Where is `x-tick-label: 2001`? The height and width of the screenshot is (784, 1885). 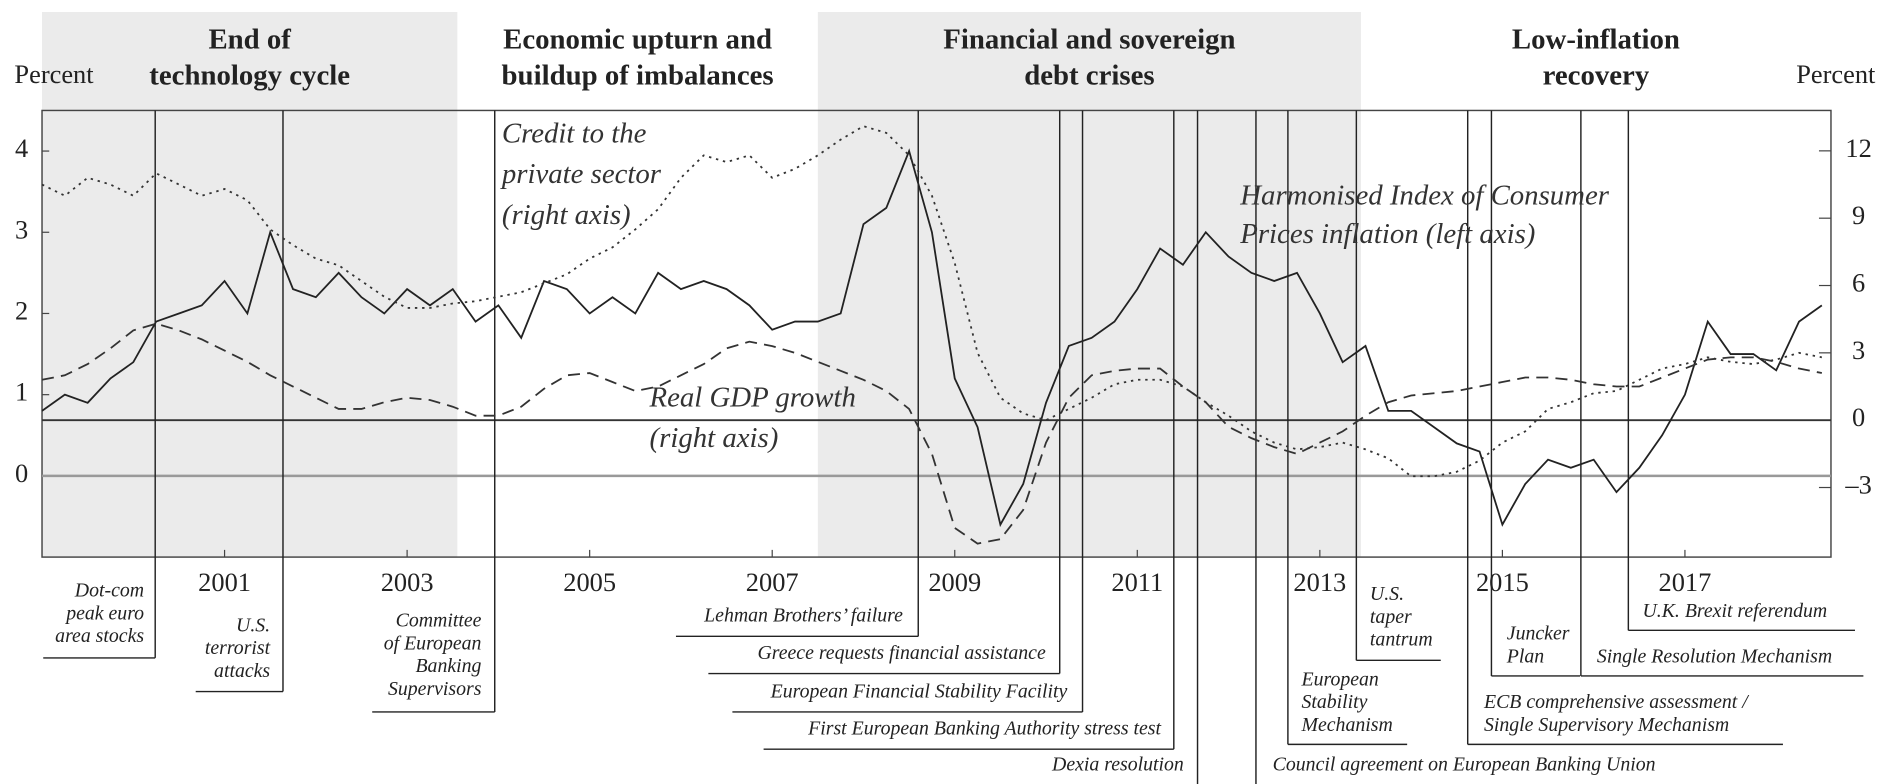
x-tick-label: 2001 is located at coordinates (224, 582).